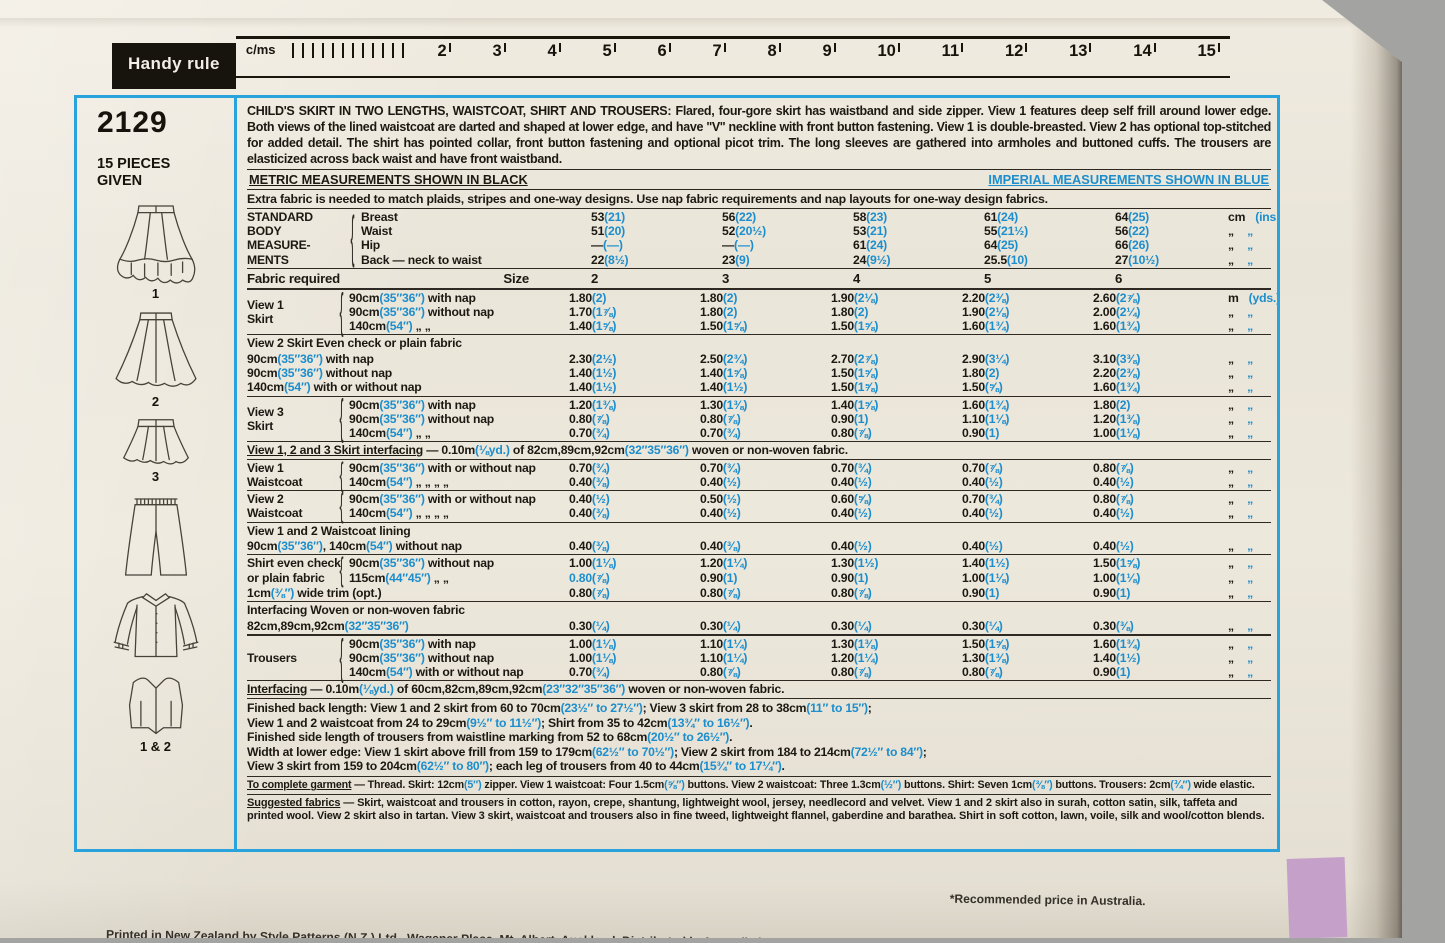 The width and height of the screenshot is (1445, 943). Describe the element at coordinates (408, 577) in the screenshot. I see `imperial-value: (44″45″)` at that location.